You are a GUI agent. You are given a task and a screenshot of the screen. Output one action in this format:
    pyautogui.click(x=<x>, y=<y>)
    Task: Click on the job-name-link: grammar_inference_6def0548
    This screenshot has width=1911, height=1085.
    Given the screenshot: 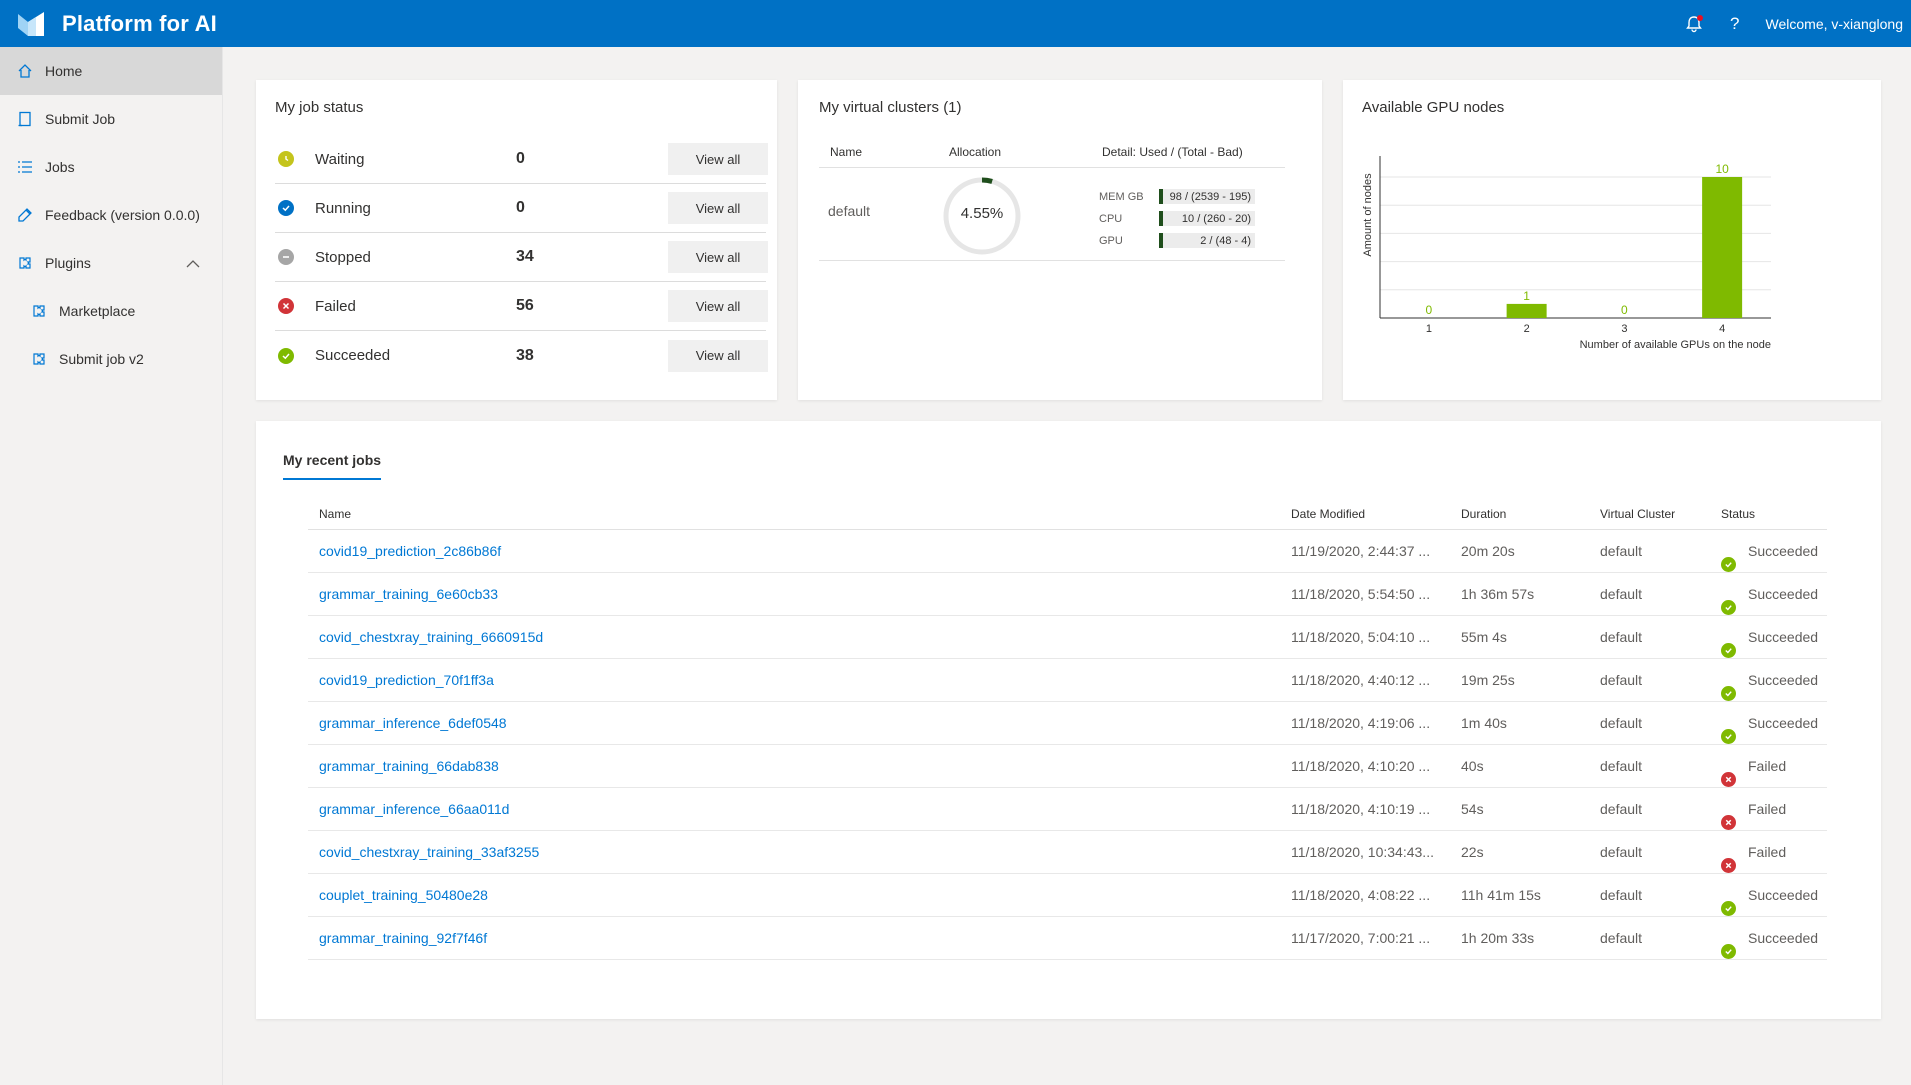 What is the action you would take?
    pyautogui.click(x=413, y=723)
    